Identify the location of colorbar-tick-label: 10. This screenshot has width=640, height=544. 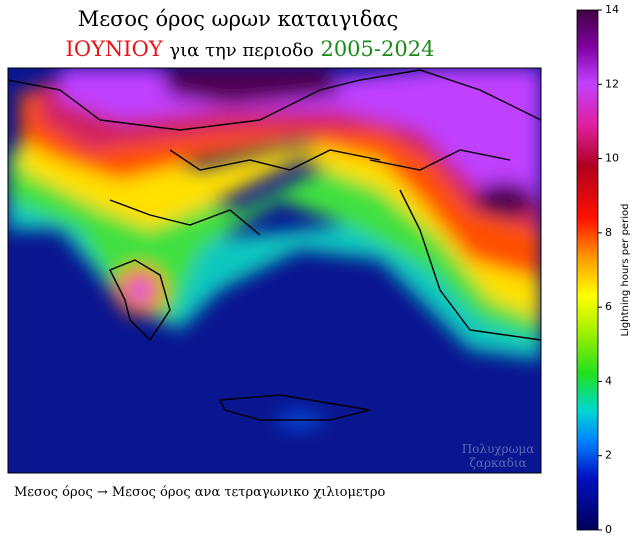
(612, 158).